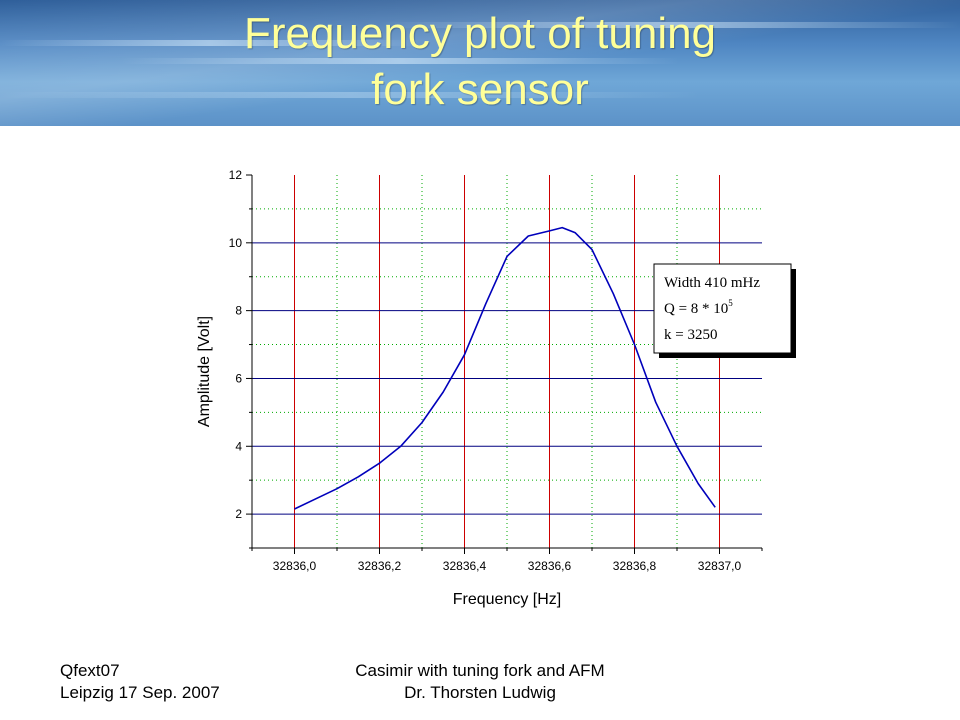 The width and height of the screenshot is (960, 720). What do you see at coordinates (720, 566) in the screenshot?
I see `x-tick-label: 32837,0` at bounding box center [720, 566].